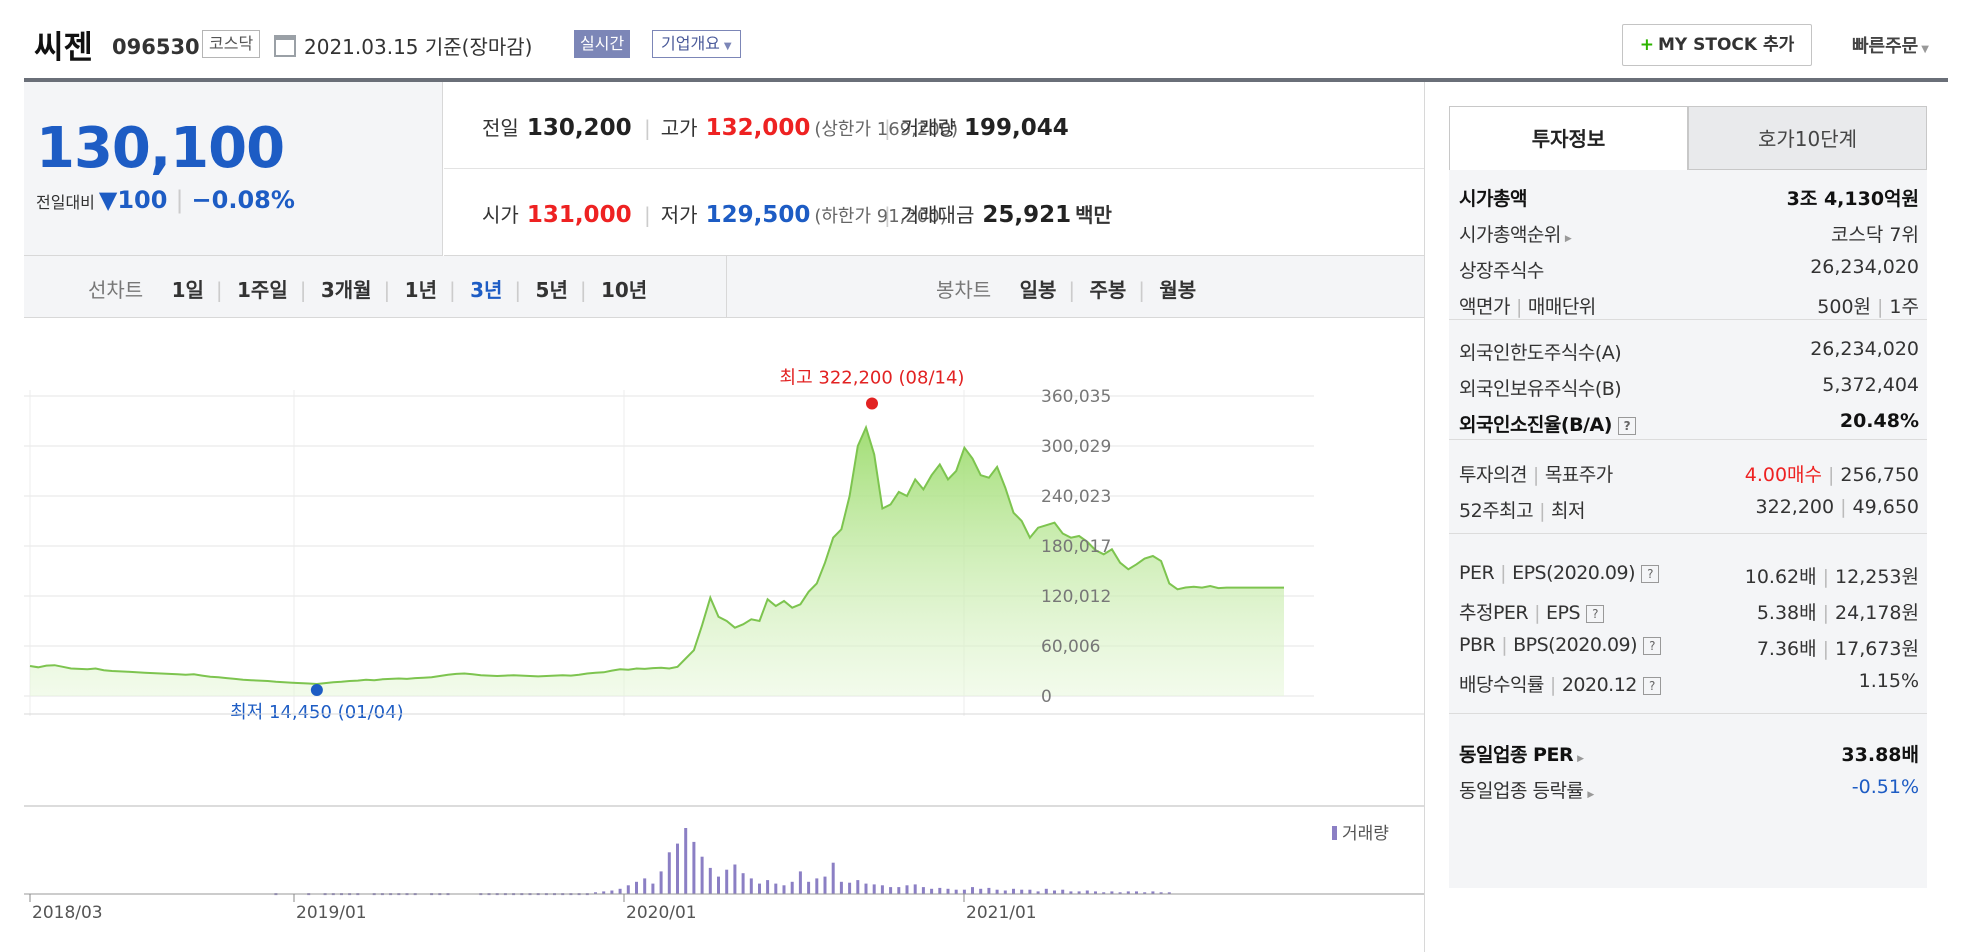 The height and width of the screenshot is (952, 1964). I want to click on y-tick-label: 180,017, so click(1076, 547).